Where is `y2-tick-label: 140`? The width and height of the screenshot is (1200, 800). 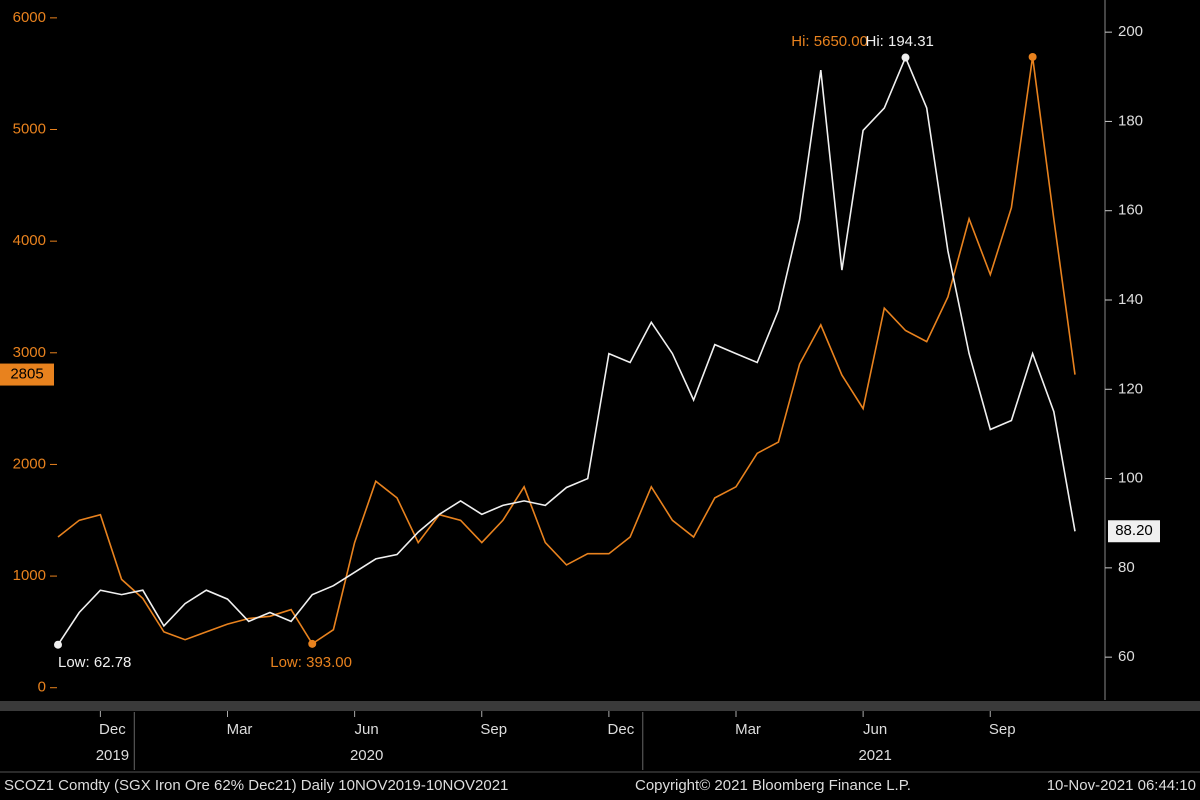
y2-tick-label: 140 is located at coordinates (1130, 299).